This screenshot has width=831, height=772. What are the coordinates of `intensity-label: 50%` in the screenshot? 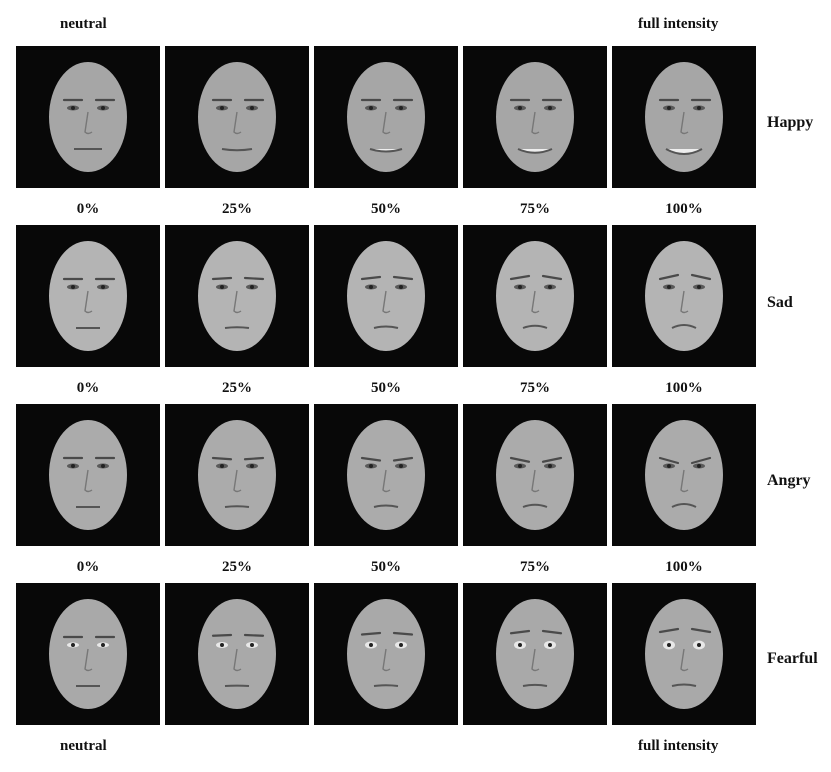 It's located at (386, 567).